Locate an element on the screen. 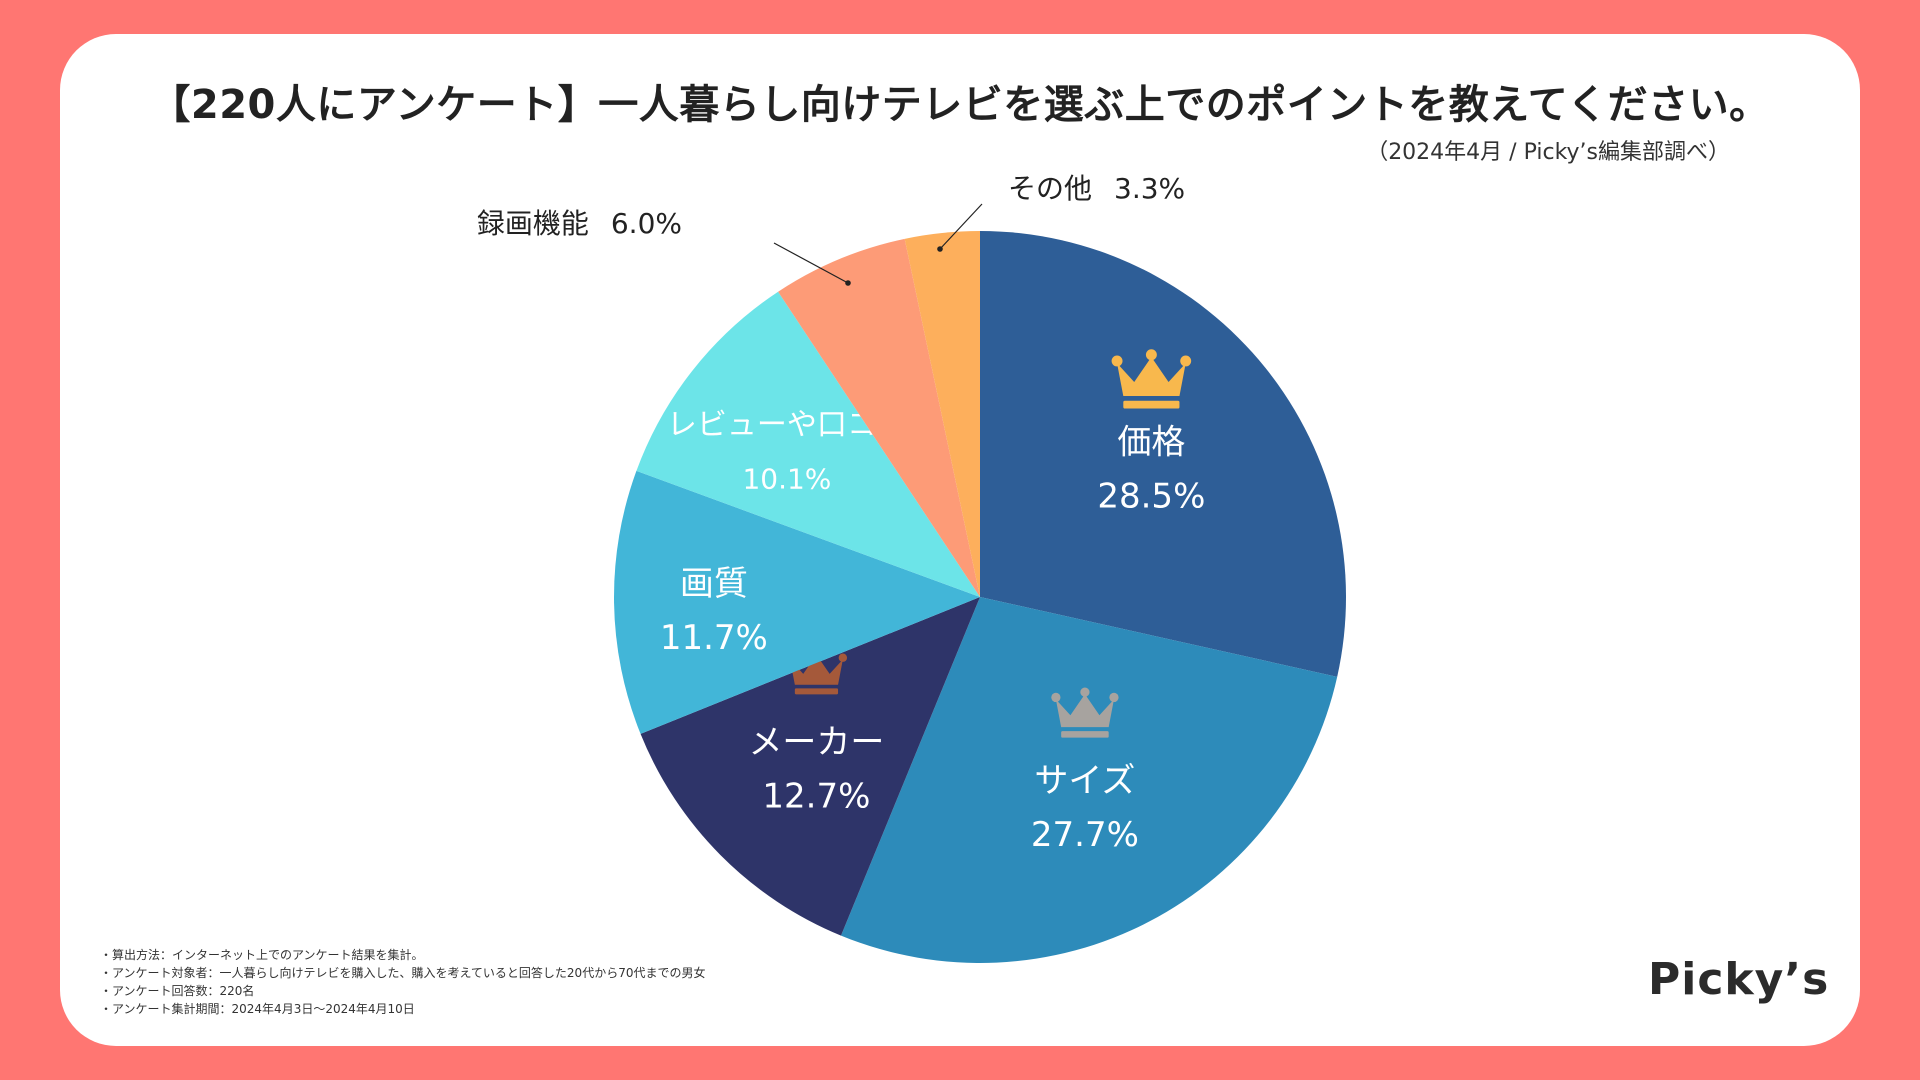  slice-value-レビューや口コミ: 10.1% is located at coordinates (786, 478).